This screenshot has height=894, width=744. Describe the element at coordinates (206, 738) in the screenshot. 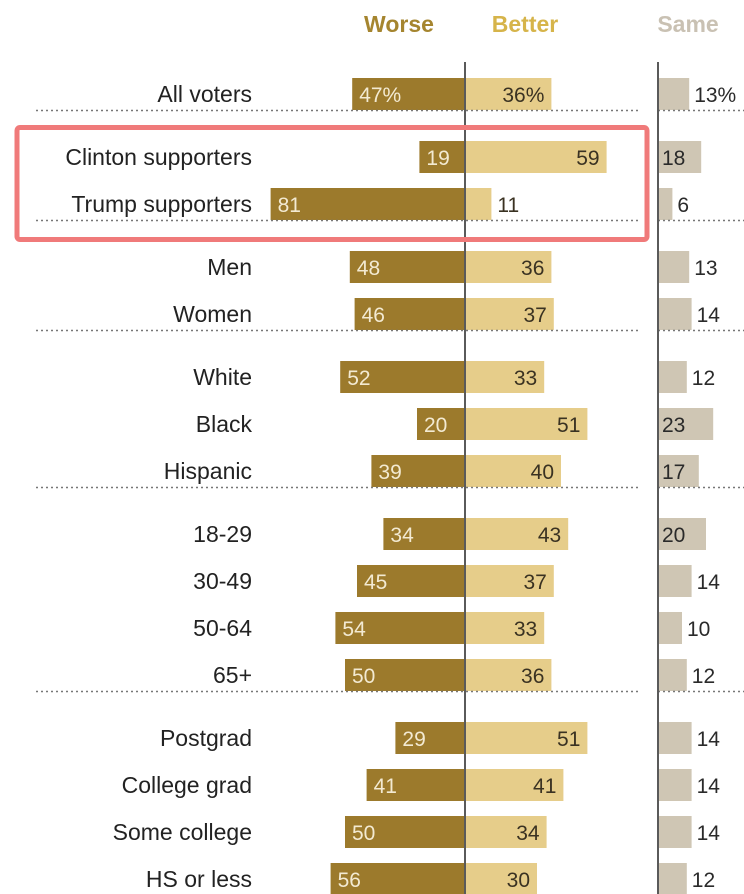

I see `row-label: Postgrad` at that location.